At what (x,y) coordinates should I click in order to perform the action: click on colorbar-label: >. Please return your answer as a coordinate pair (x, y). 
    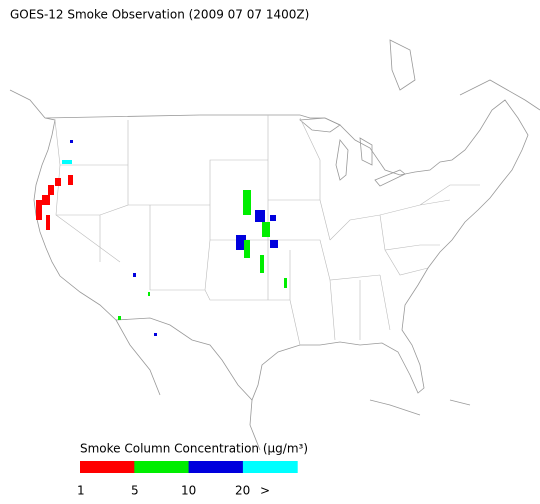
    Looking at the image, I should click on (265, 491).